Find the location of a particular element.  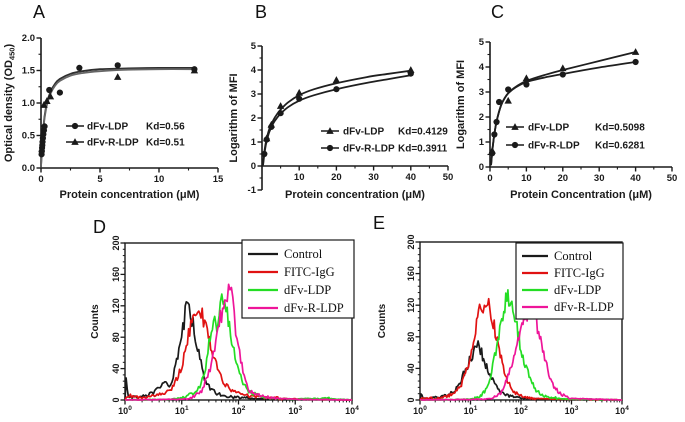

x-tick-label: 15 is located at coordinates (218, 179).